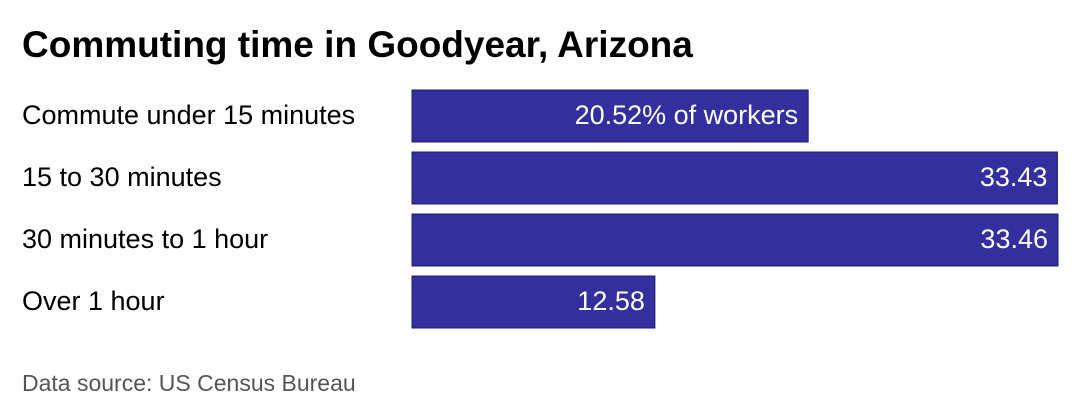 The height and width of the screenshot is (420, 1080). I want to click on source-note: Data source: US Census Bureau, so click(189, 383).